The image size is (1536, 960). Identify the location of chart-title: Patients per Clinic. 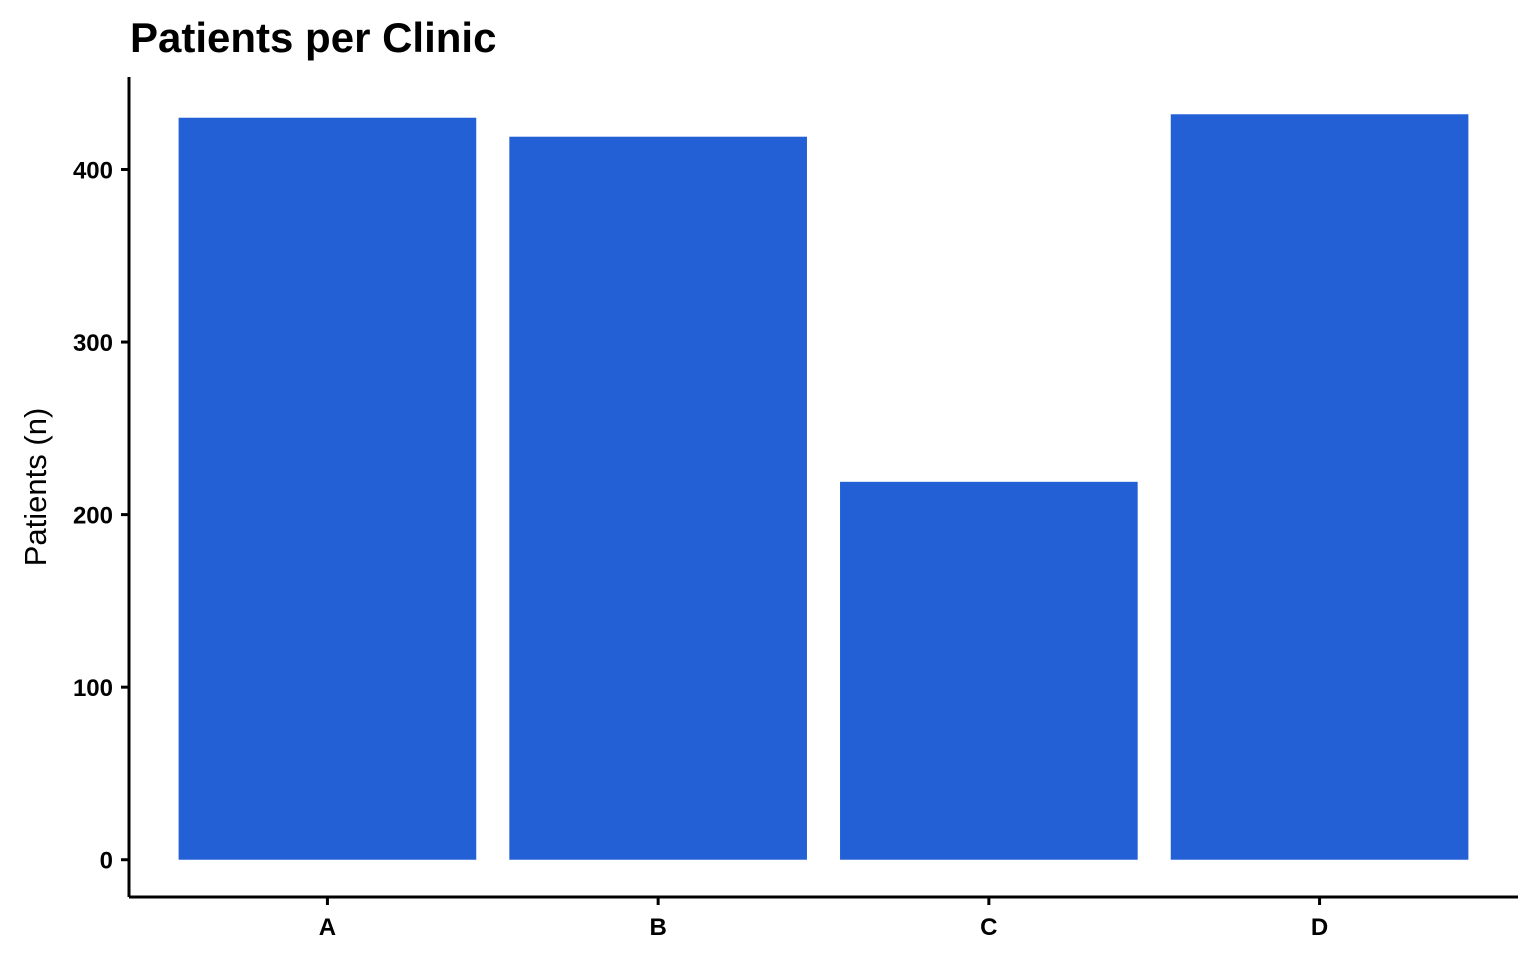
(313, 37).